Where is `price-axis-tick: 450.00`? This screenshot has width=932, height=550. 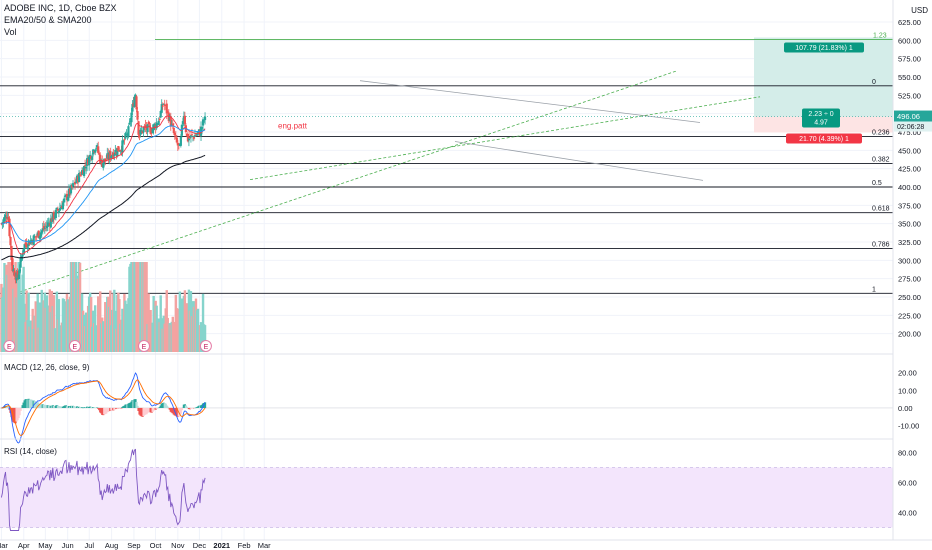 price-axis-tick: 450.00 is located at coordinates (909, 150).